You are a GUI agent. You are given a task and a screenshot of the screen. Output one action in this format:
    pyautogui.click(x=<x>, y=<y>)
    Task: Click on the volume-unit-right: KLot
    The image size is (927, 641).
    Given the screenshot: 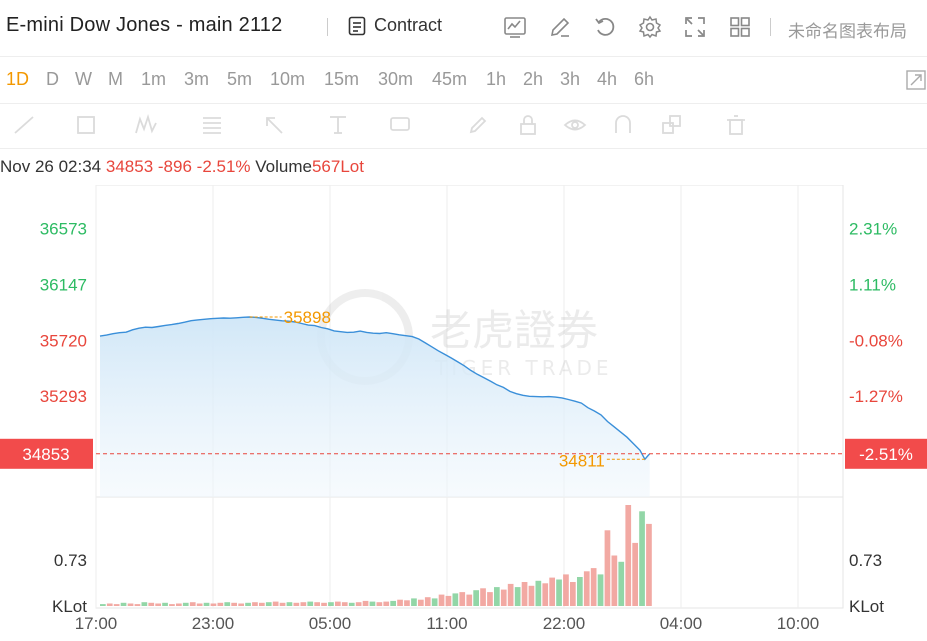 What is the action you would take?
    pyautogui.click(x=866, y=606)
    